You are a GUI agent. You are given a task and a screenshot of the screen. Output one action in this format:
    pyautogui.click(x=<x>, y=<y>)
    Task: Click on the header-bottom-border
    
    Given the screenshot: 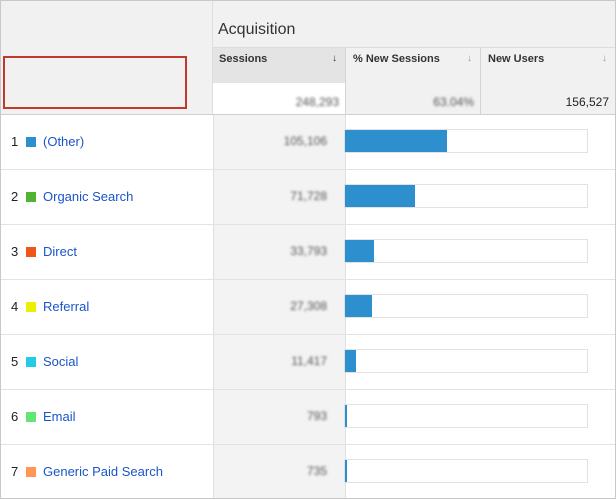 What is the action you would take?
    pyautogui.click(x=308, y=114)
    